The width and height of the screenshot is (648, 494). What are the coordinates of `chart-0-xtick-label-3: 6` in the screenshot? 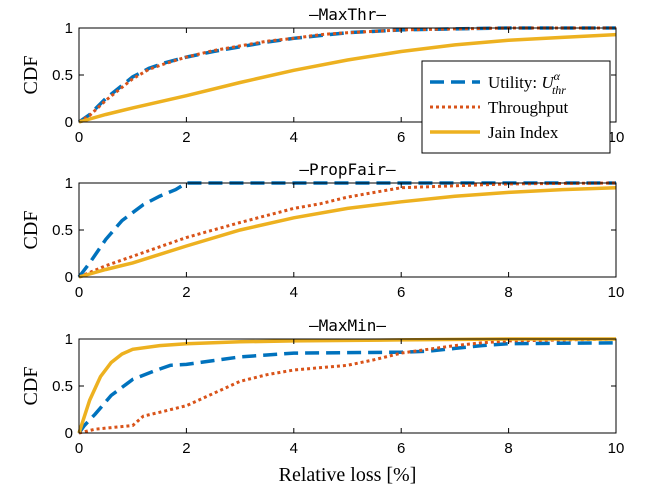 It's located at (401, 137).